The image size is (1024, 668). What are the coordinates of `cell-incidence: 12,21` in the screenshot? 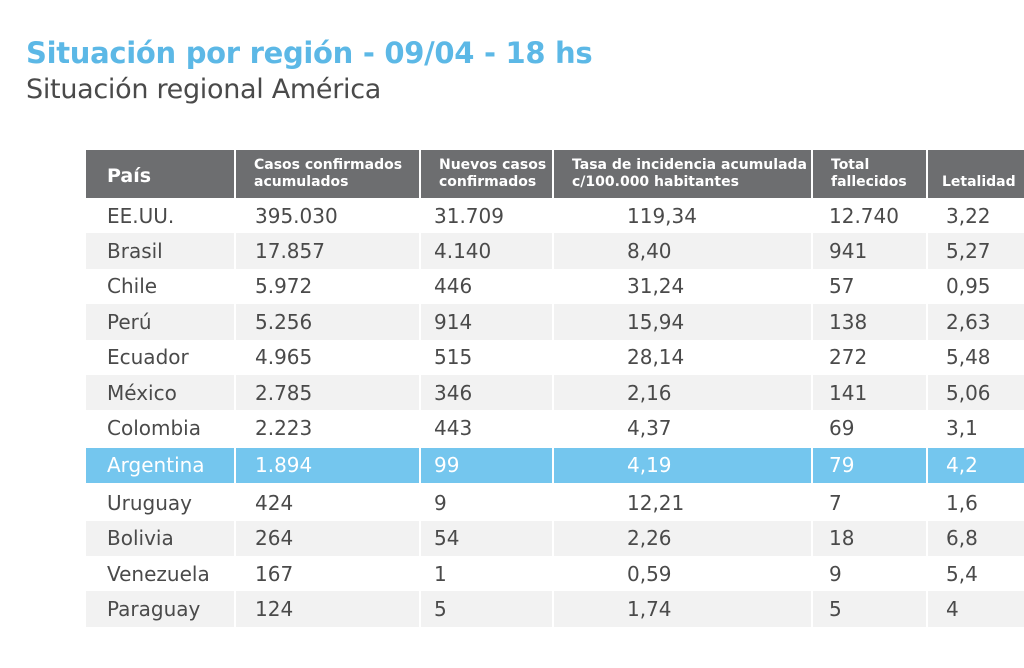 It's located at (682, 503).